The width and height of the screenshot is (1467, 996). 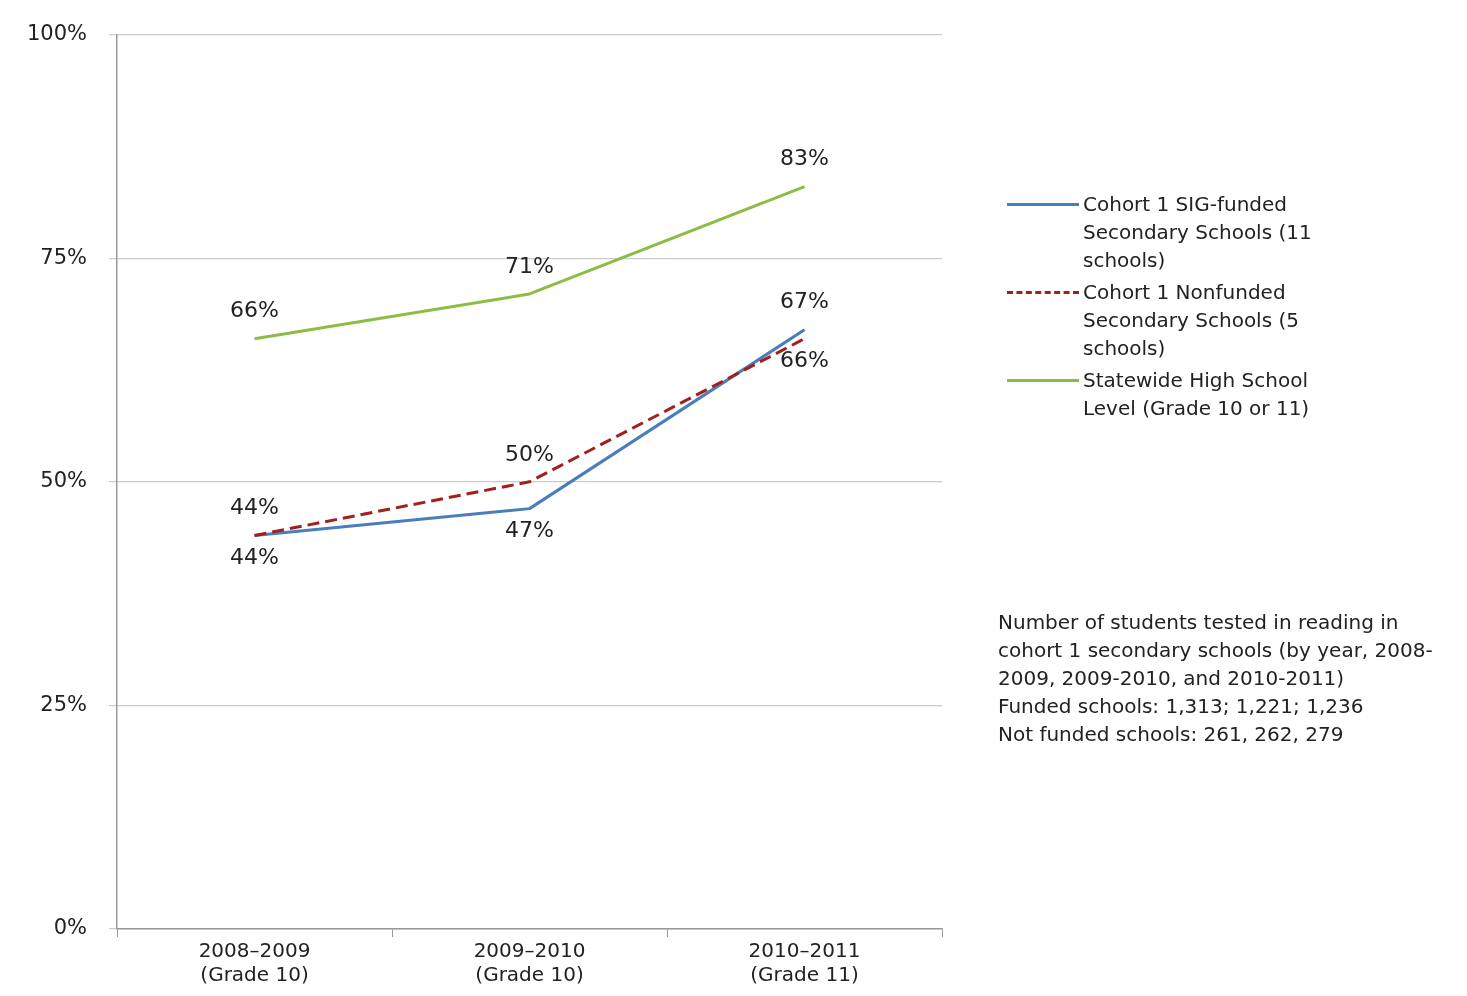 I want to click on x-tick-label: 2009–2010 (Grade 10), so click(x=529, y=962).